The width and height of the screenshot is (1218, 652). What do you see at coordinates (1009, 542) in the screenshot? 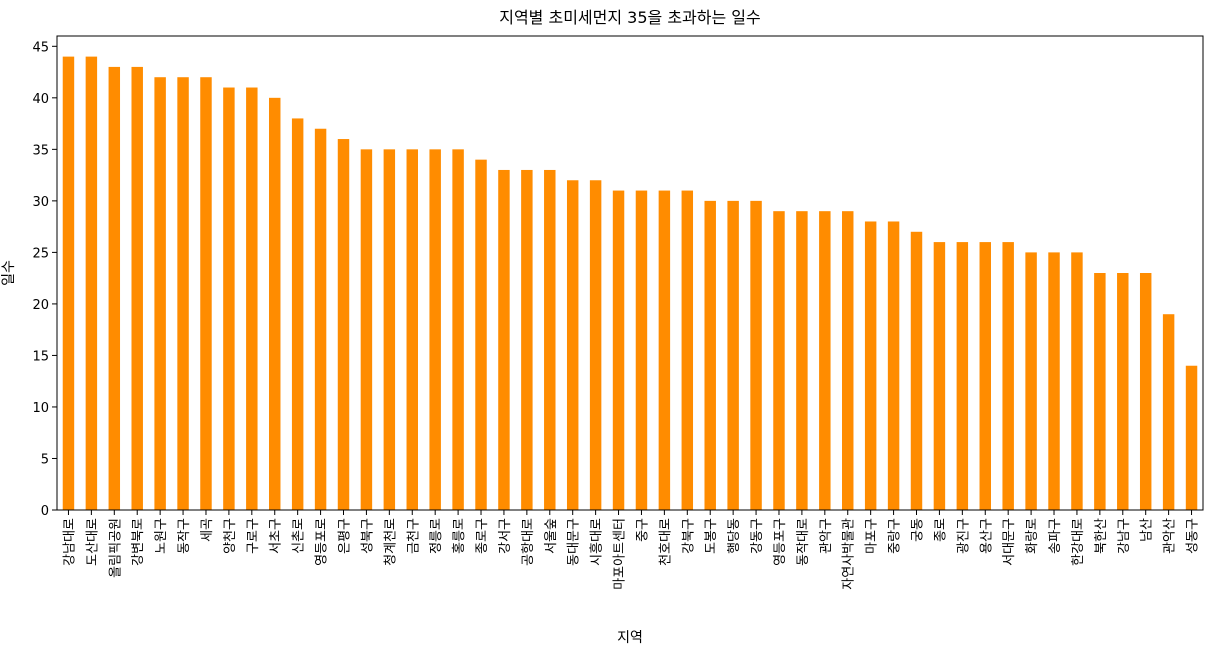
I see `x-tick-label: 서대문구` at bounding box center [1009, 542].